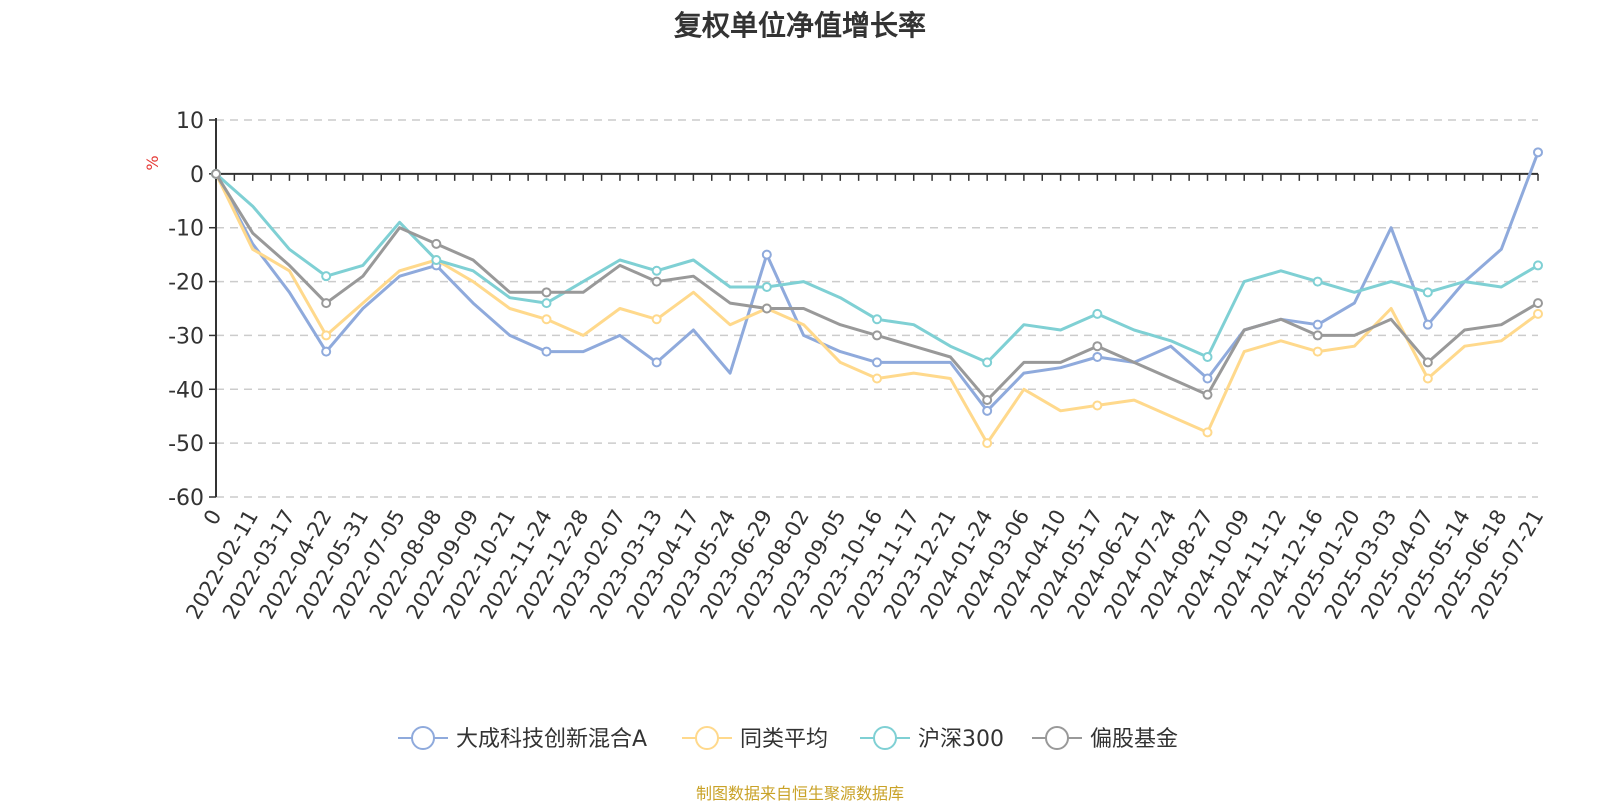  I want to click on y-tick-label: 0, so click(197, 175).